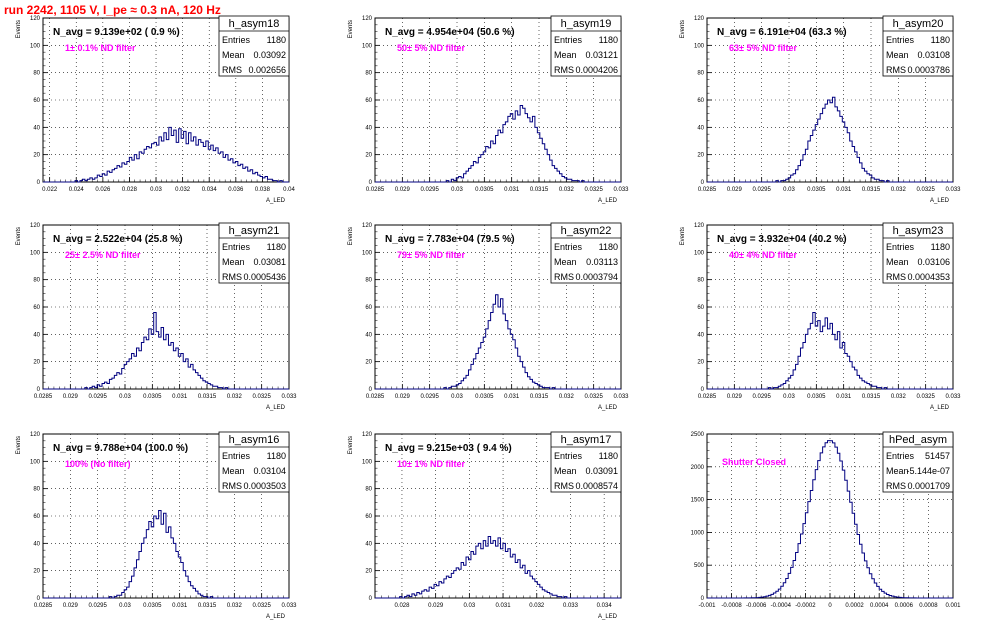  Describe the element at coordinates (805, 606) in the screenshot. I see `x-tick-label: -0.0002` at that location.